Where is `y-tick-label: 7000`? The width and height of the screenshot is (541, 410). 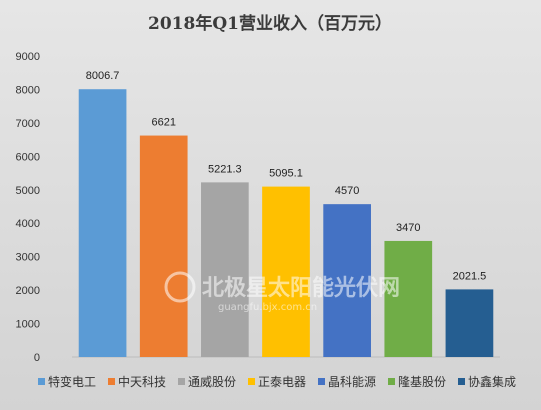 y-tick-label: 7000 is located at coordinates (28, 124).